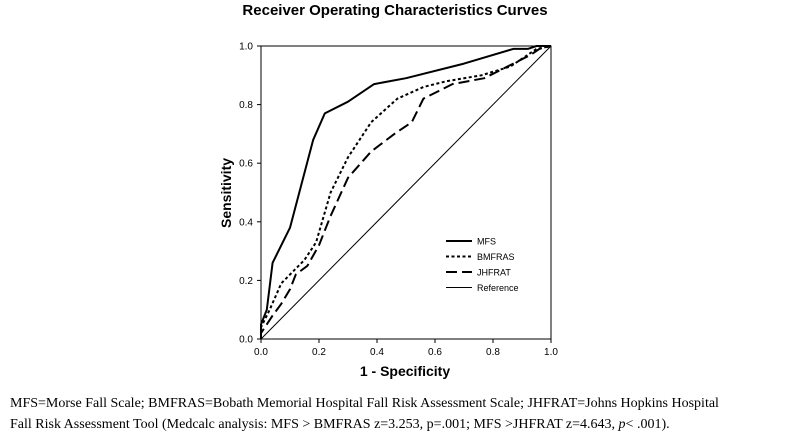  I want to click on legend-label-jhfrat: JHFRAT, so click(494, 273).